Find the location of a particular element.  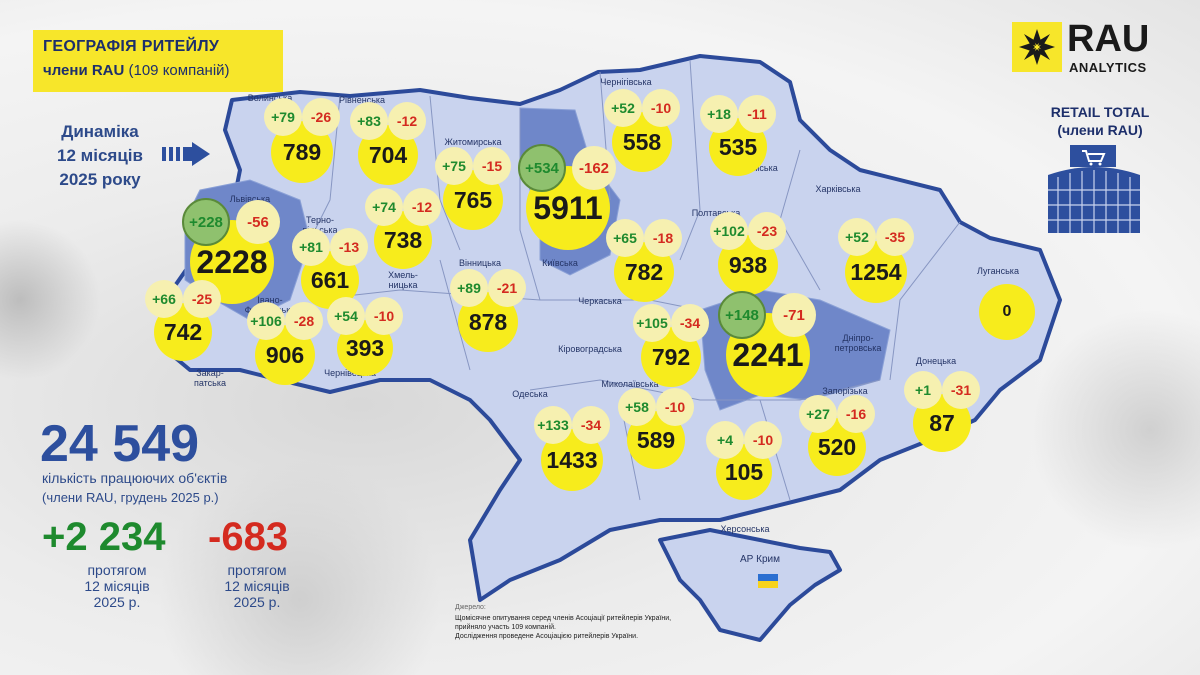

opened-bubble: +83 is located at coordinates (369, 121).